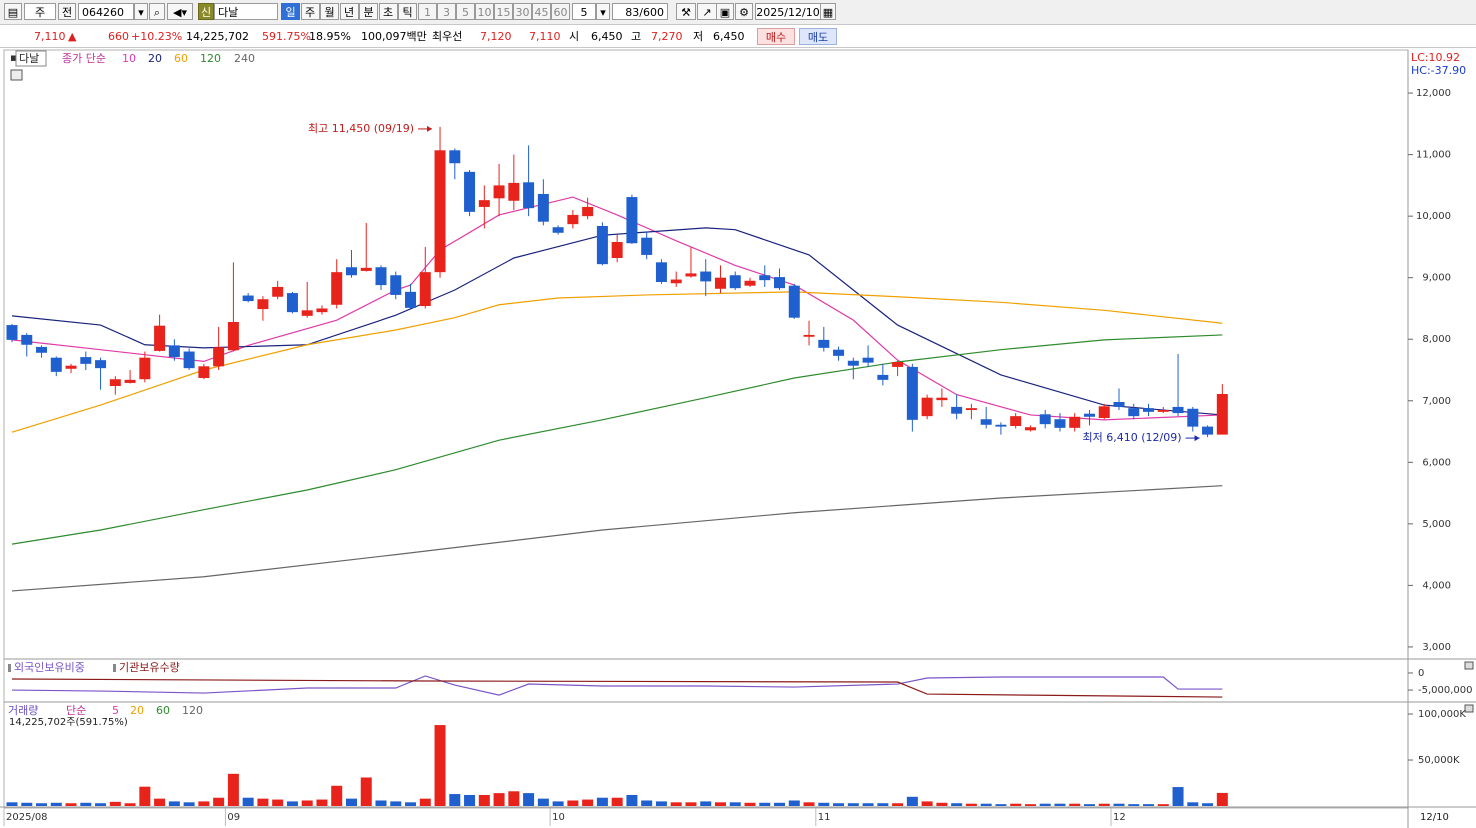 The image size is (1476, 828). I want to click on search-button: ⌕, so click(157, 11).